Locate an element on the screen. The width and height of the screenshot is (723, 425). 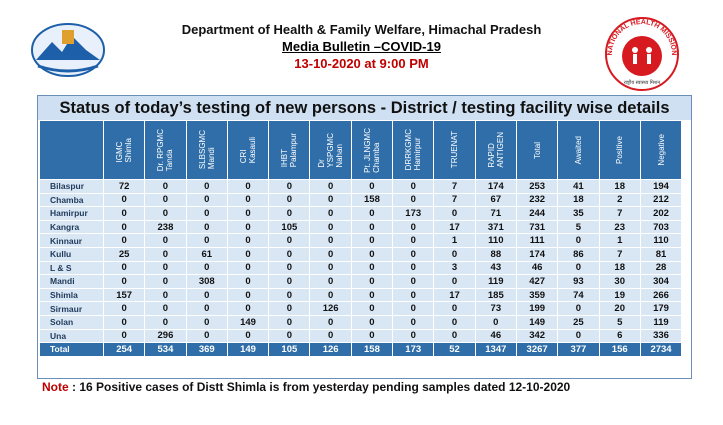
cell: 266 is located at coordinates (661, 295).